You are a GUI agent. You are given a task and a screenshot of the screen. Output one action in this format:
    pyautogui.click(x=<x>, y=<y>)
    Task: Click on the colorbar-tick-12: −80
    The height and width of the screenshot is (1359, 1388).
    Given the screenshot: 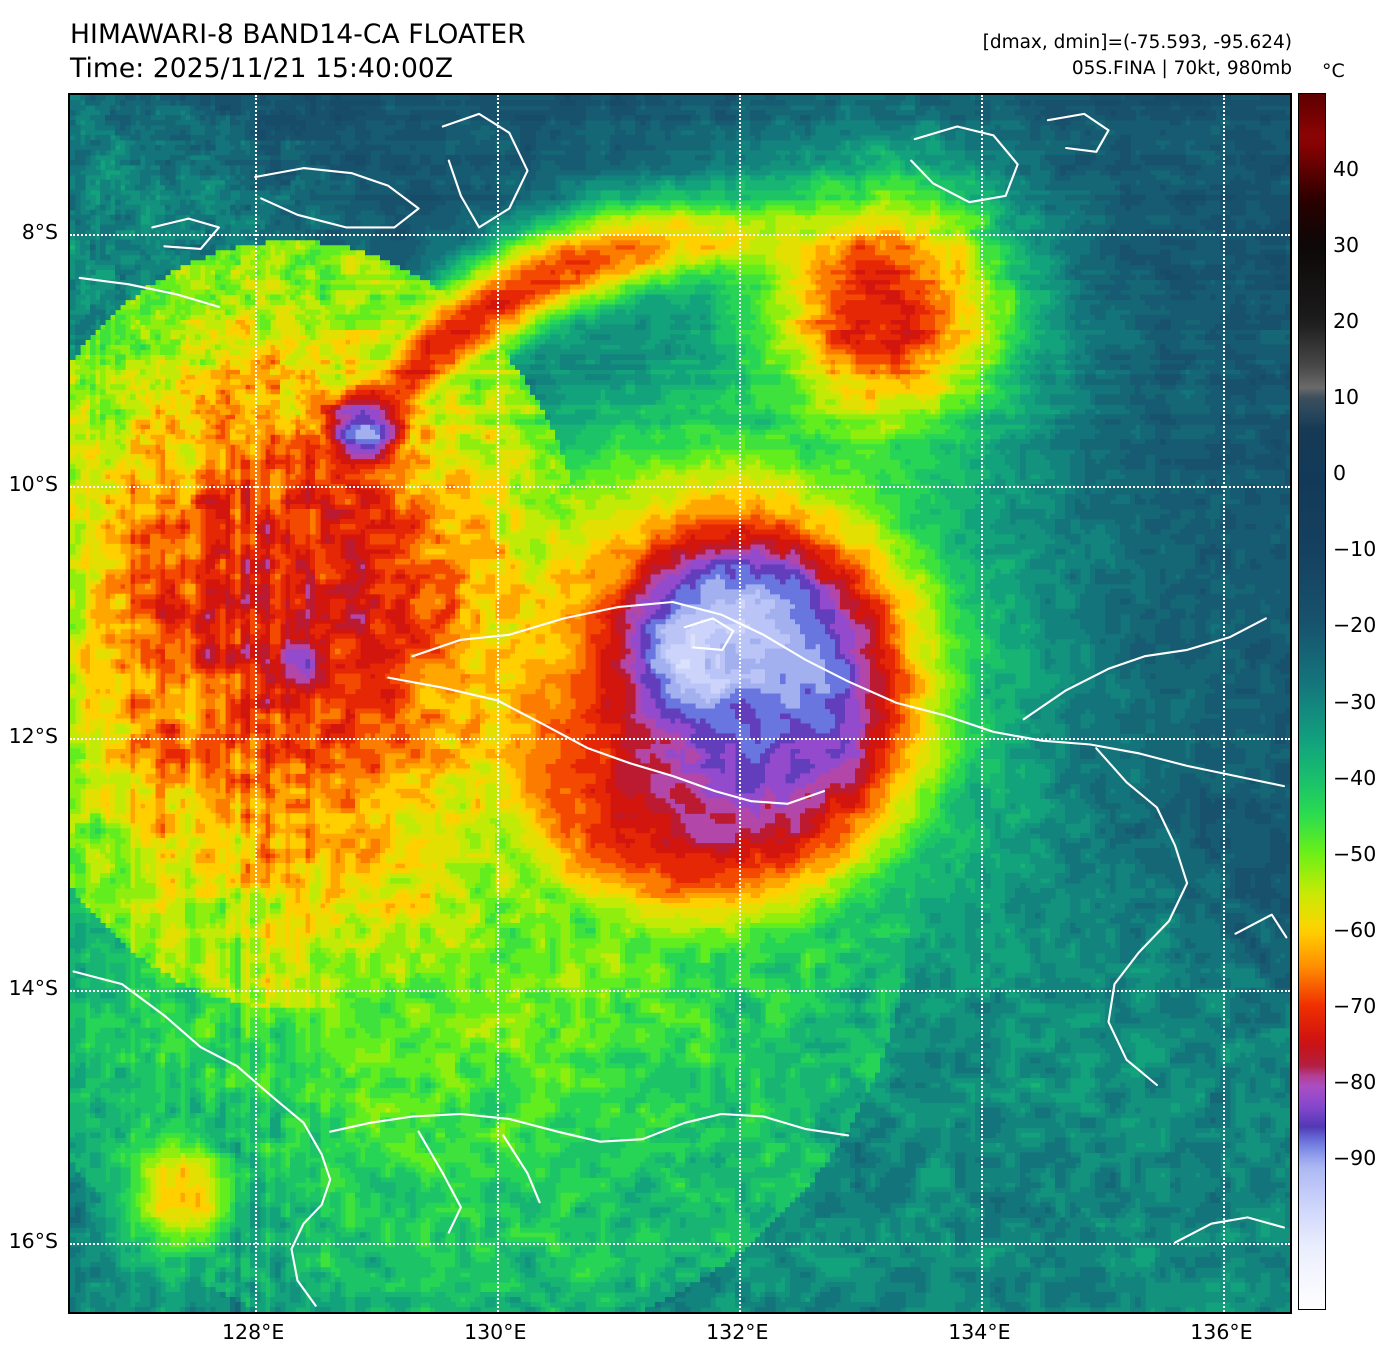 What is the action you would take?
    pyautogui.click(x=1355, y=1081)
    